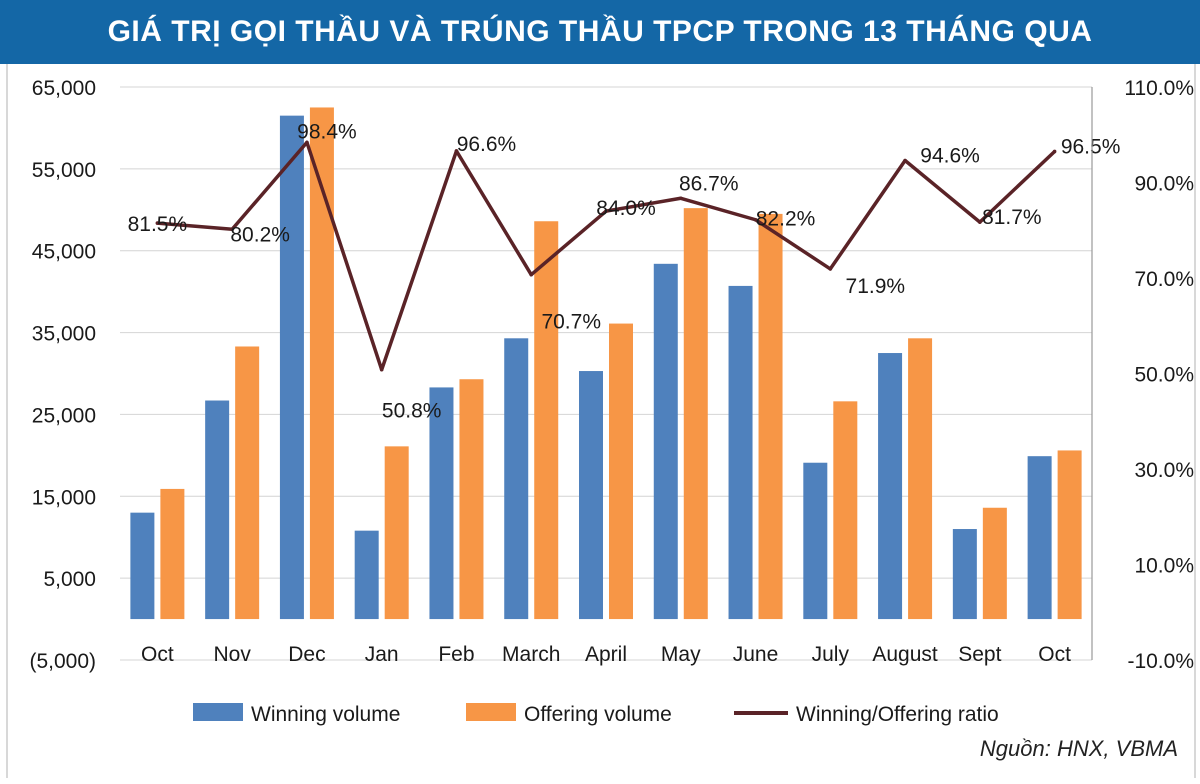 Image resolution: width=1200 pixels, height=784 pixels. Describe the element at coordinates (64, 497) in the screenshot. I see `y-left-tick-label: 15,000` at that location.